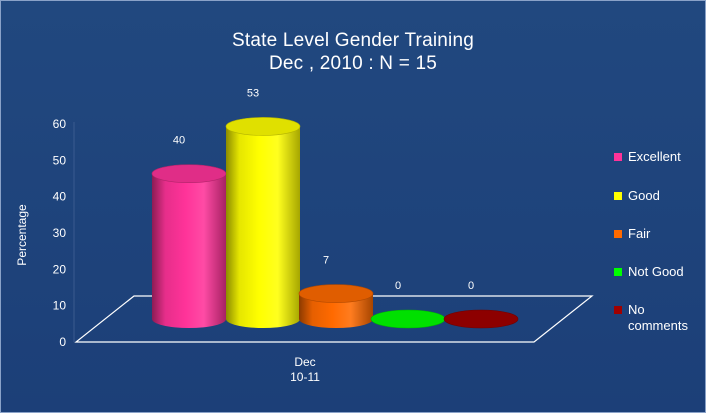 This screenshot has height=413, width=706. I want to click on legend-label: Excellent, so click(654, 156).